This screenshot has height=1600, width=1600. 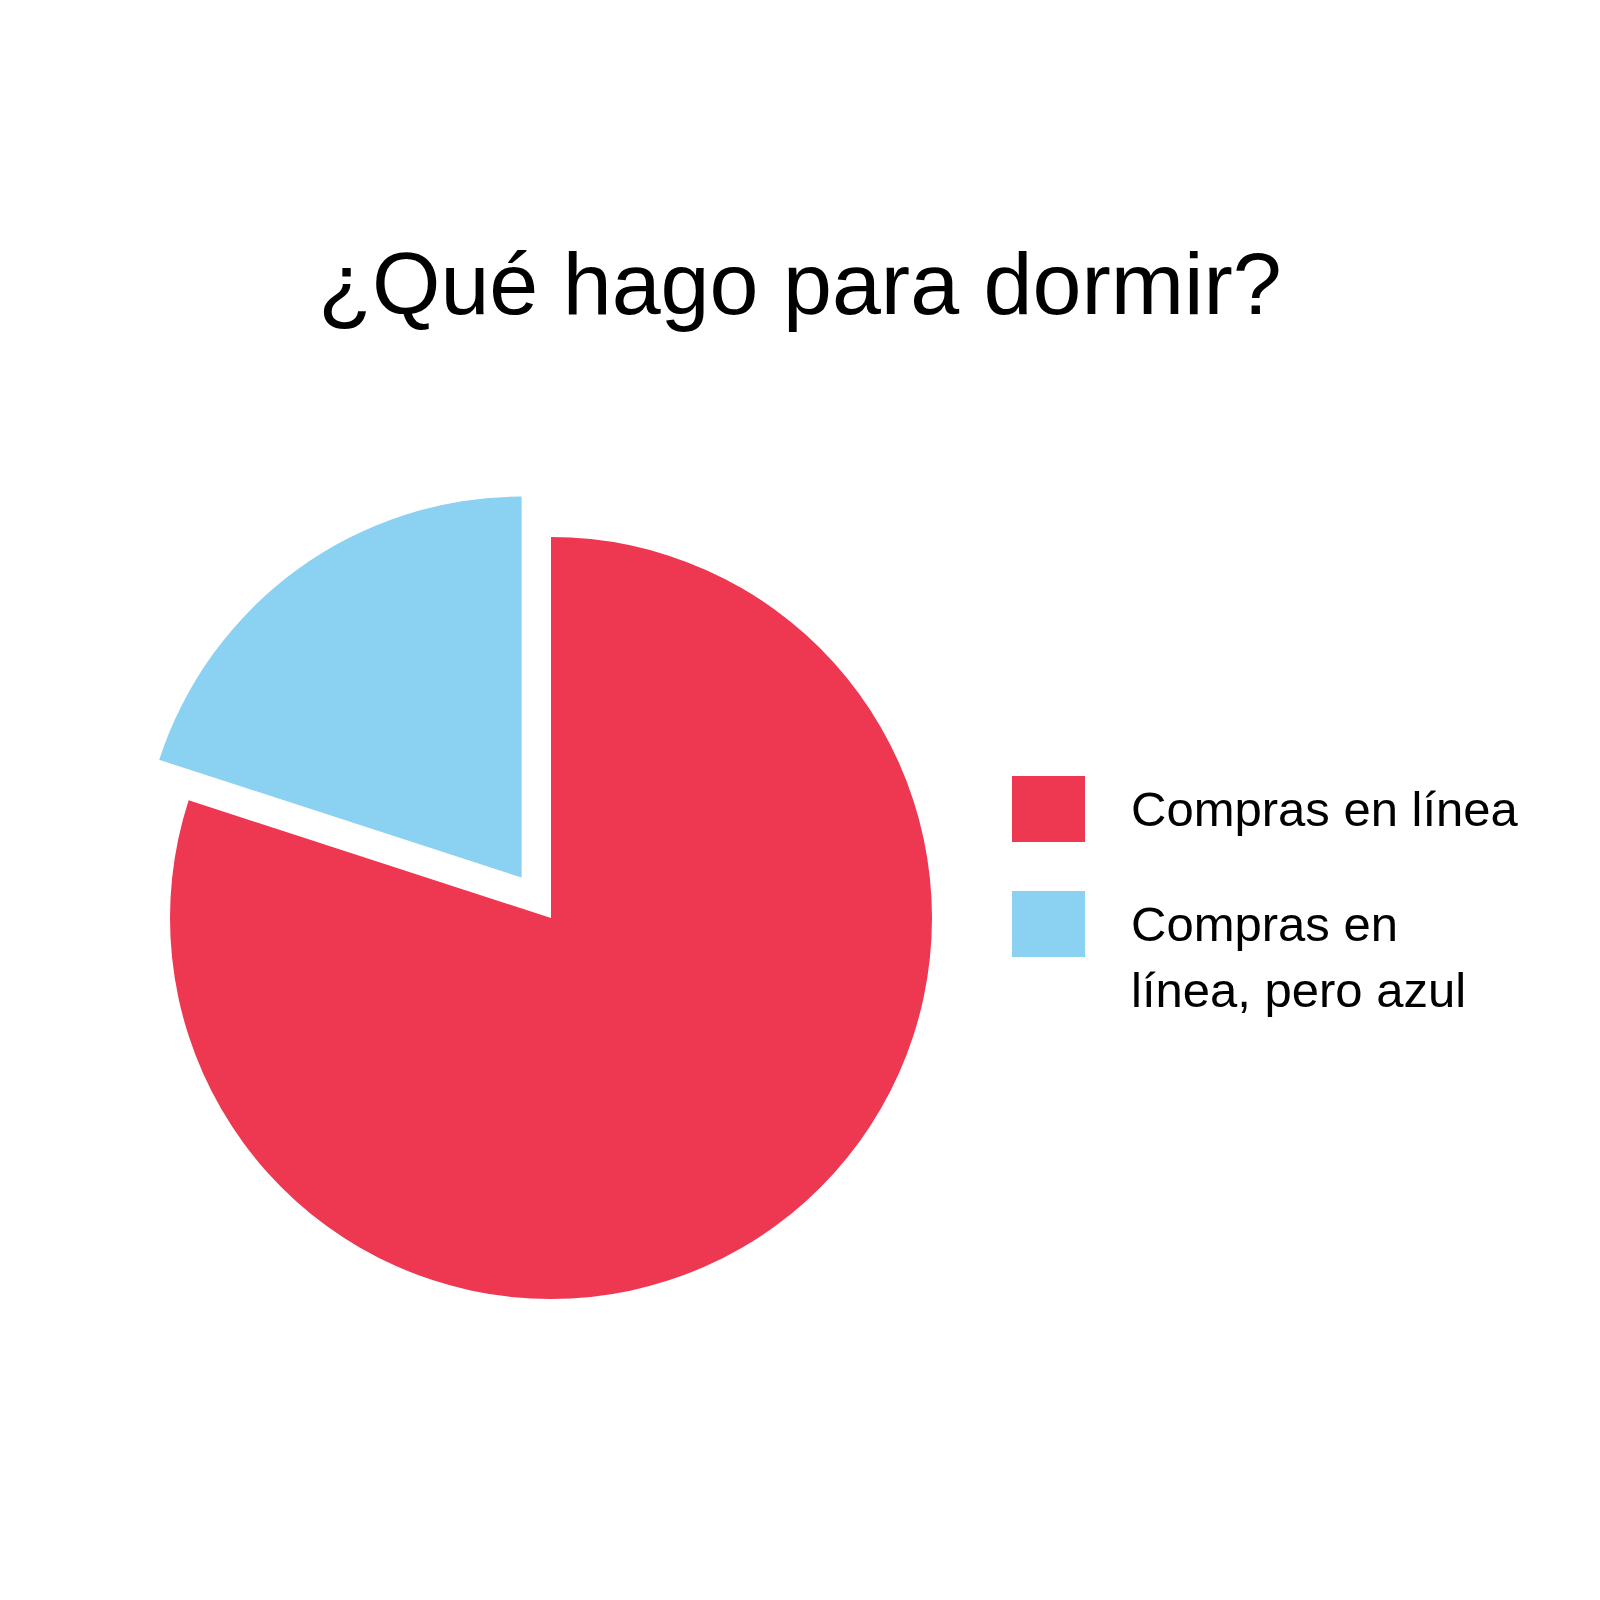 I want to click on legend-label: Compras en línea, so click(x=1325, y=809).